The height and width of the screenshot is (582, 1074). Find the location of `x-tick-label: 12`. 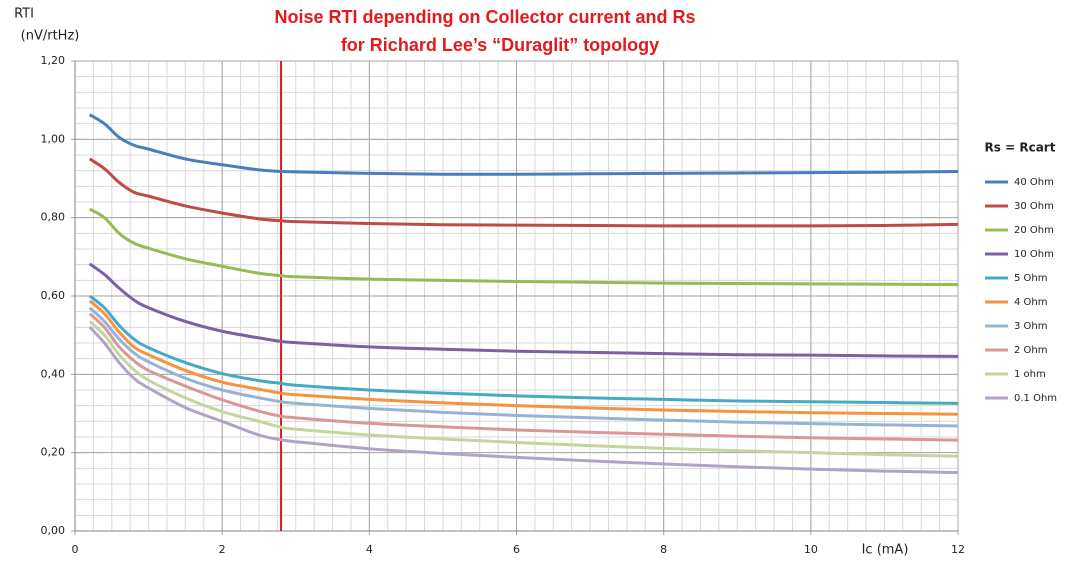

x-tick-label: 12 is located at coordinates (958, 549).